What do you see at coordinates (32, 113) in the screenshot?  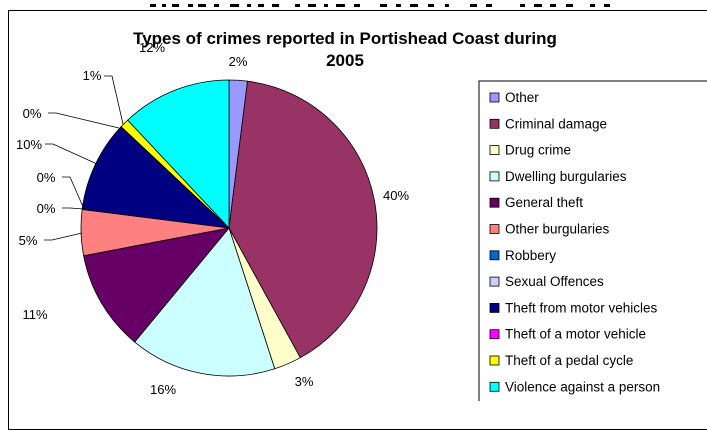 I see `slice-label-theft-of-a-motor-vehicle: 0%` at bounding box center [32, 113].